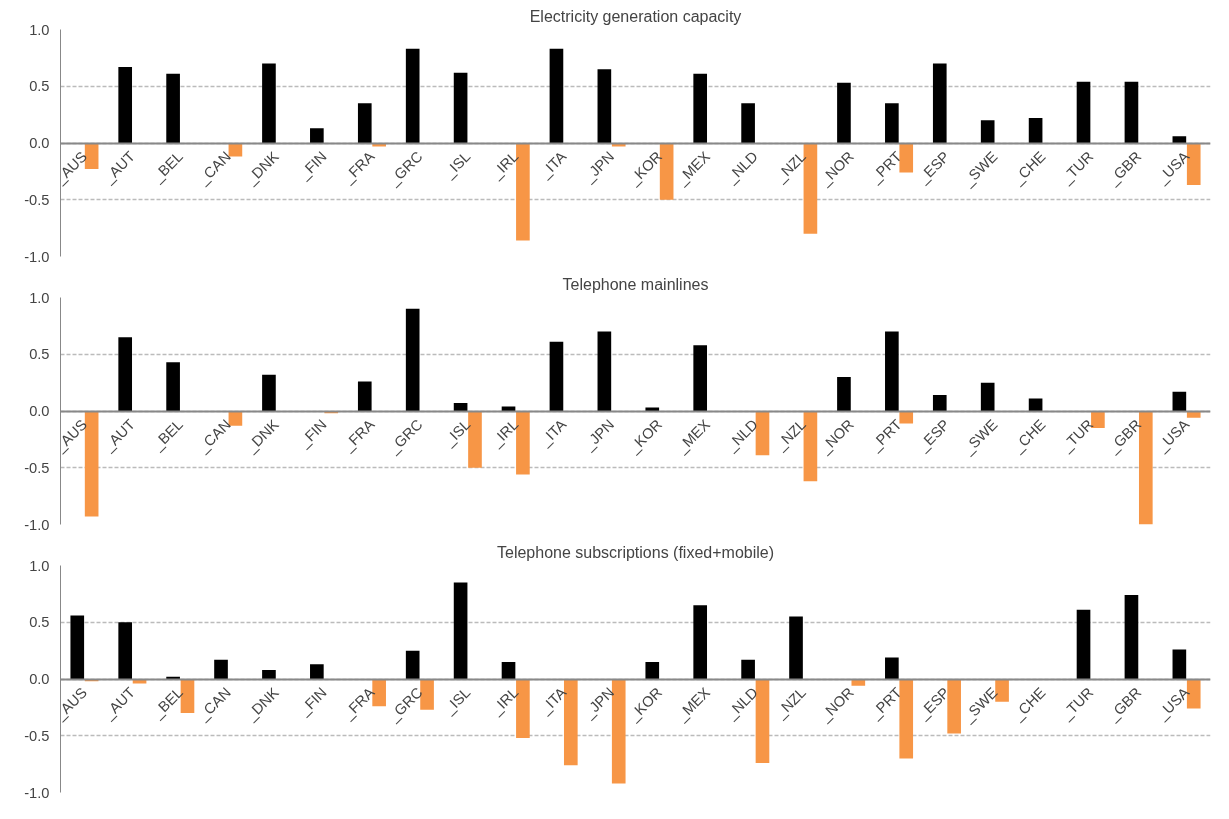 This screenshot has height=819, width=1229. What do you see at coordinates (635, 552) in the screenshot?
I see `chart-title: Telephone subscriptions (fixed+mobile)` at bounding box center [635, 552].